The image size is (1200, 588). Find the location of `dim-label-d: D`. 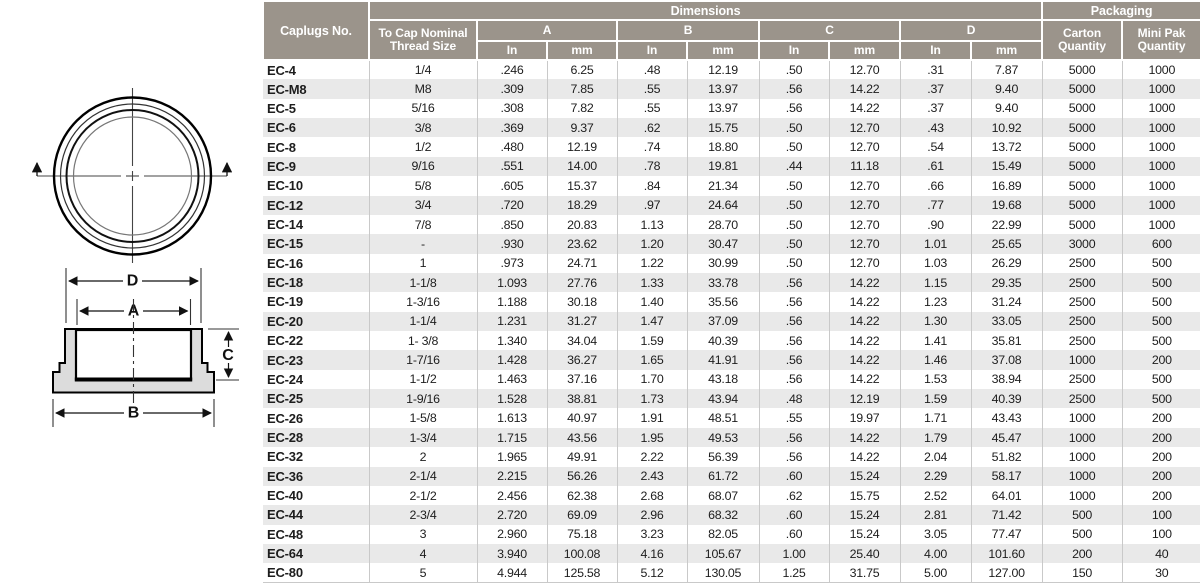

dim-label-d: D is located at coordinates (133, 281).